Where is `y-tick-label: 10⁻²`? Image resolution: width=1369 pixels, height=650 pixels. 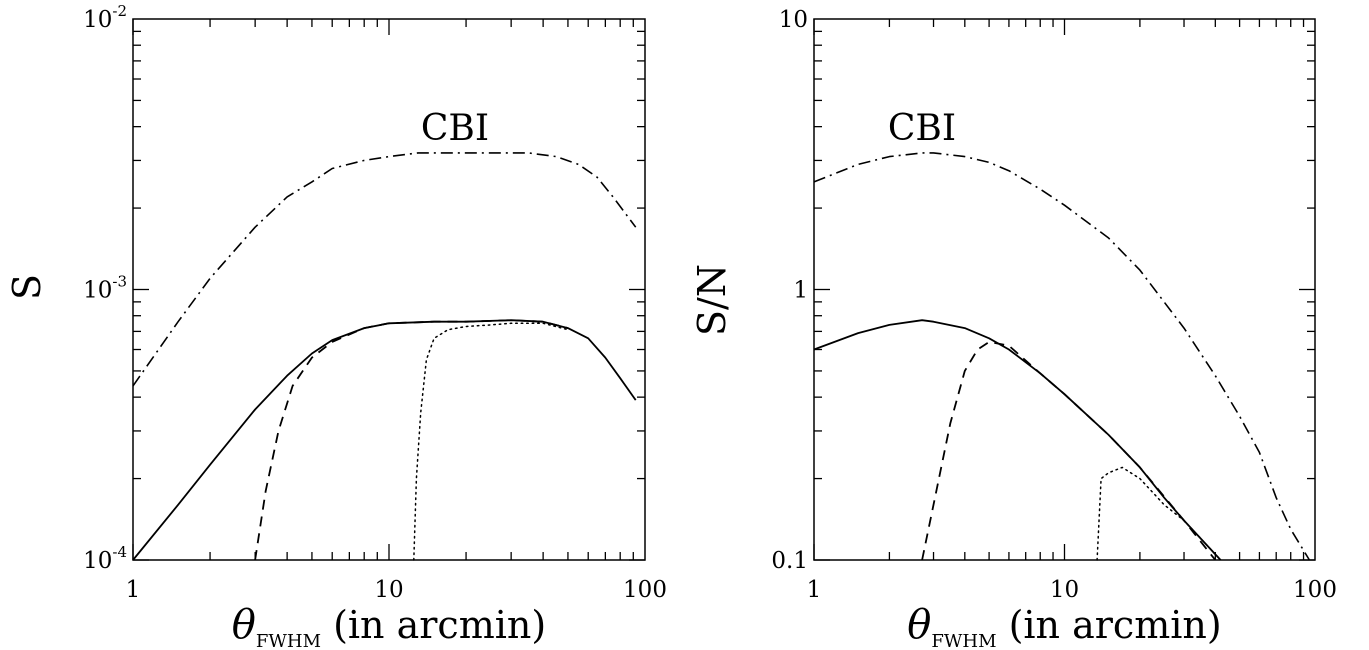
y-tick-label: 10⁻² is located at coordinates (105, 17).